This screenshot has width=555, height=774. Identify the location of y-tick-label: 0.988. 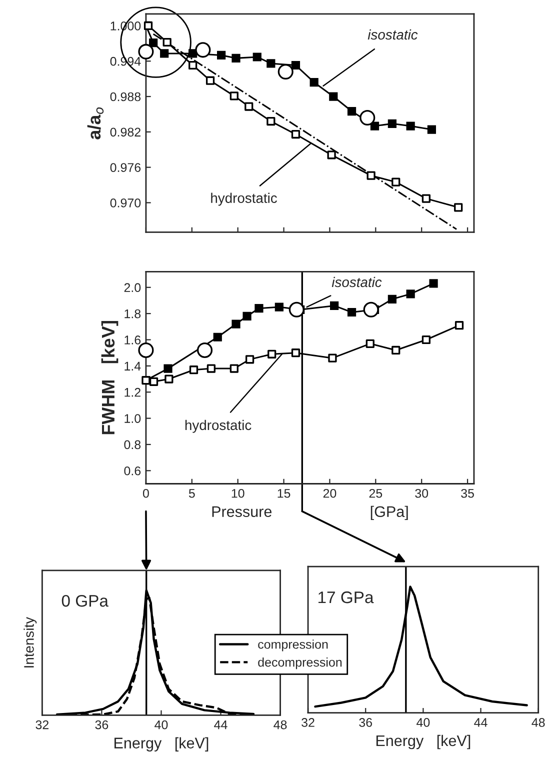
(125, 97).